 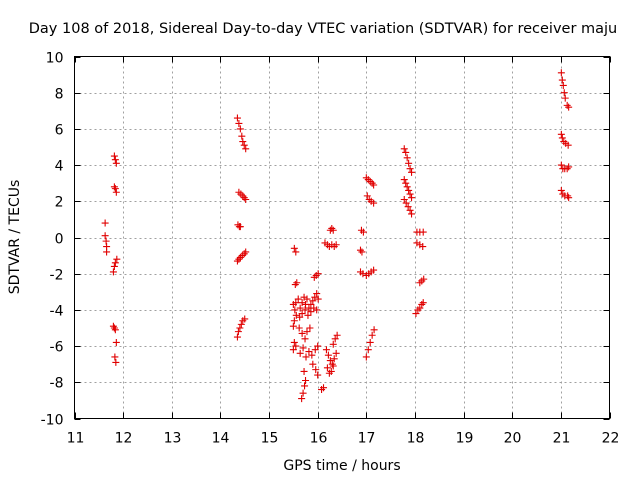 What do you see at coordinates (221, 439) in the screenshot?
I see `x-tick-label: 14` at bounding box center [221, 439].